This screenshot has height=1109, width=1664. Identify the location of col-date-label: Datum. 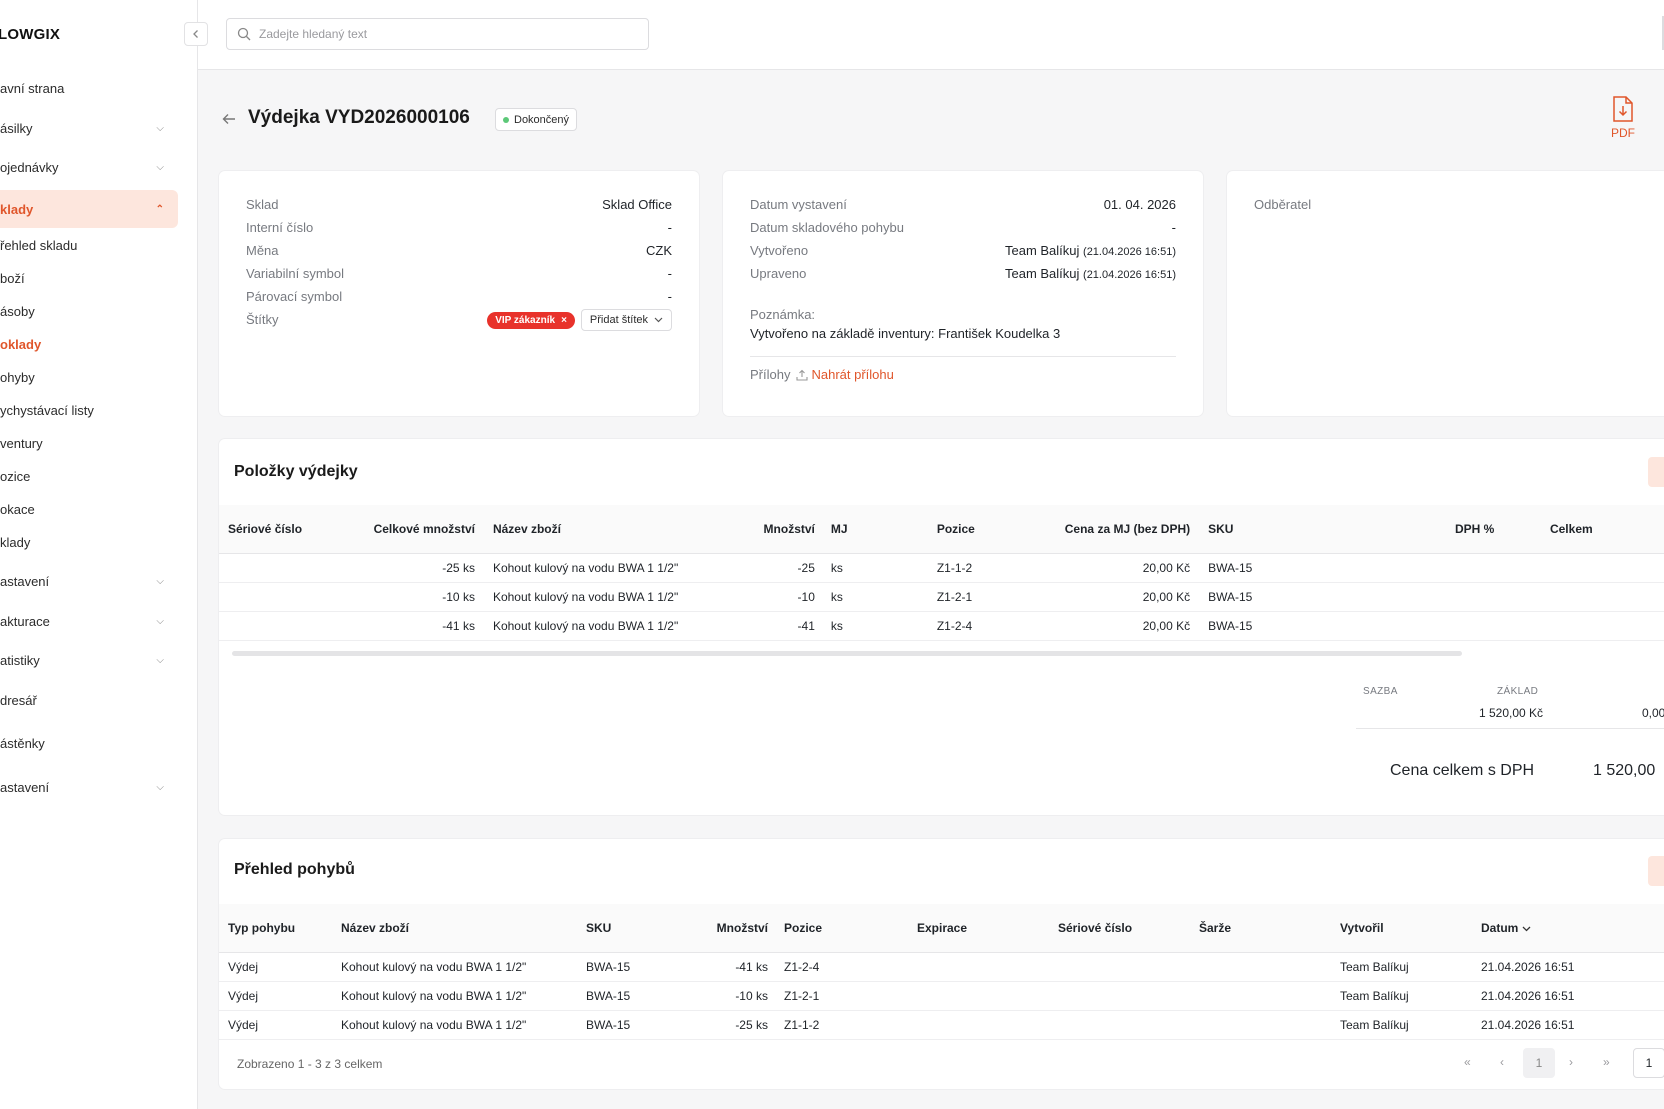
(1500, 927).